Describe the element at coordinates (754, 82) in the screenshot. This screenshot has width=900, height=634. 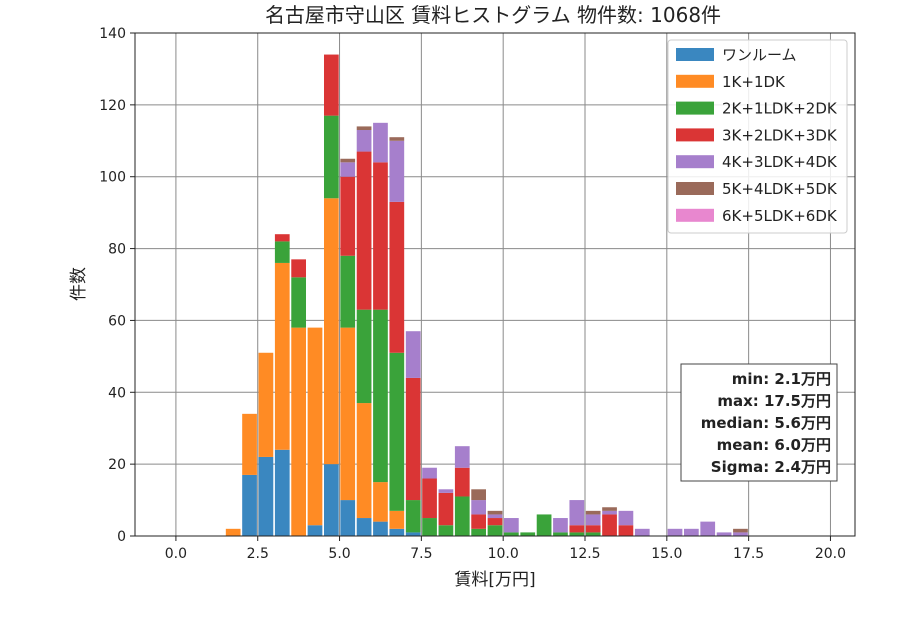
I see `legend-label: 1K+1DK` at that location.